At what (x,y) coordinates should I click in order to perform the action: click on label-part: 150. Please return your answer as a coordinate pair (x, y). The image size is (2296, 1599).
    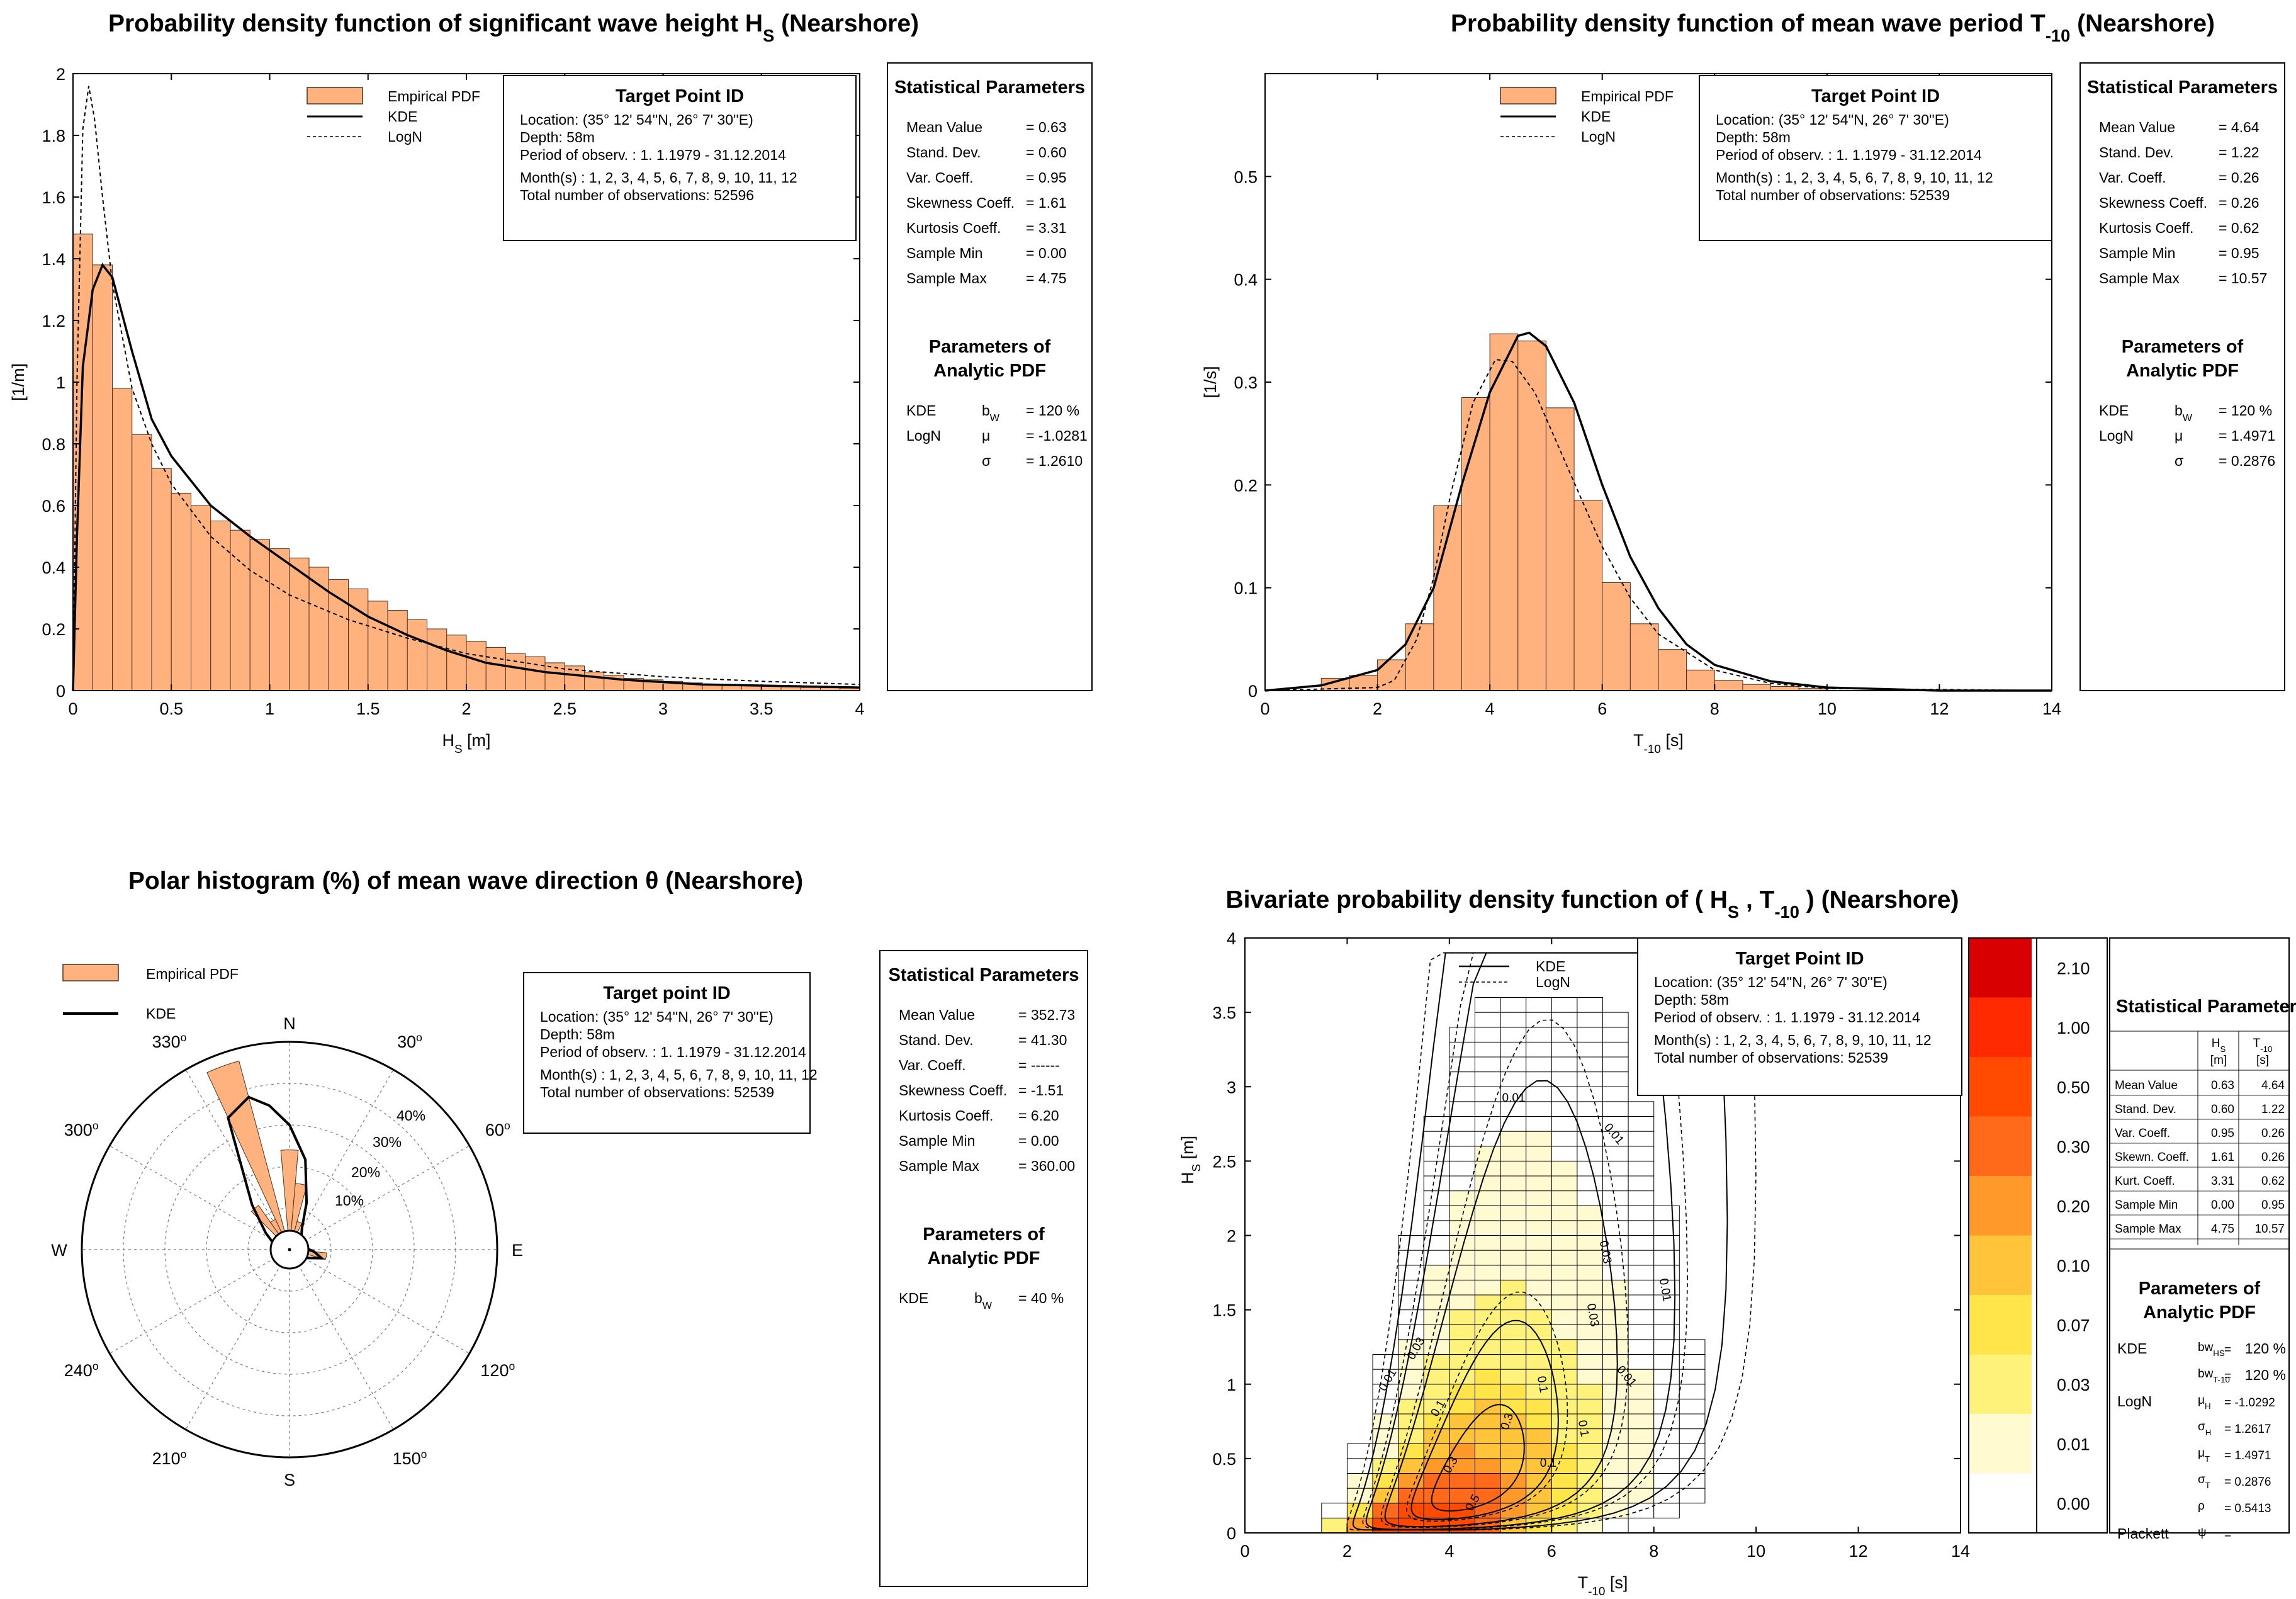
    Looking at the image, I should click on (407, 1458).